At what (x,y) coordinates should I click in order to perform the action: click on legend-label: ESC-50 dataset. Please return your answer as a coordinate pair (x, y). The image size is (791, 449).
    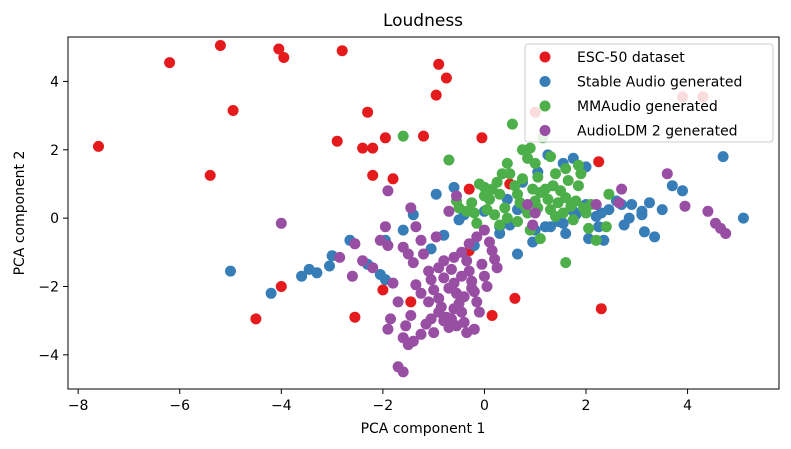
    Looking at the image, I should click on (631, 58).